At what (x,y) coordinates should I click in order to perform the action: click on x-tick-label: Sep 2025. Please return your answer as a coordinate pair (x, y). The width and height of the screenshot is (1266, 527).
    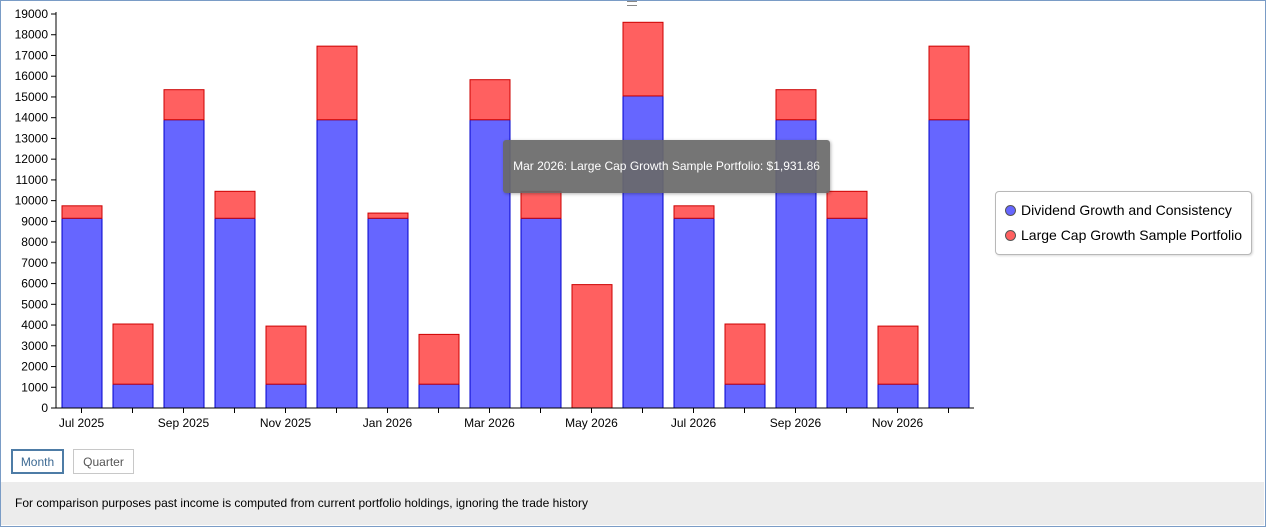
    Looking at the image, I should click on (184, 423).